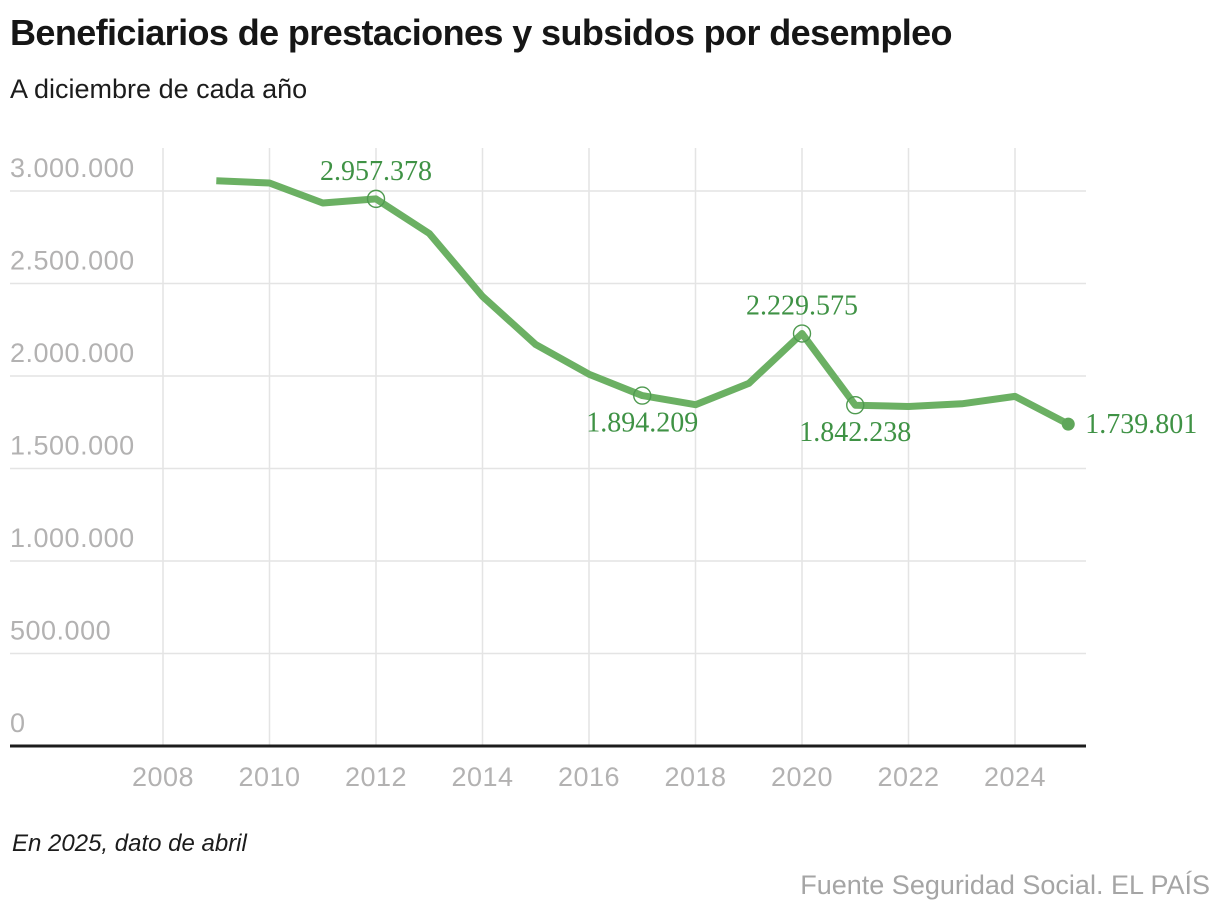 This screenshot has width=1220, height=914. I want to click on x-tick-label-2016: 2016, so click(589, 777).